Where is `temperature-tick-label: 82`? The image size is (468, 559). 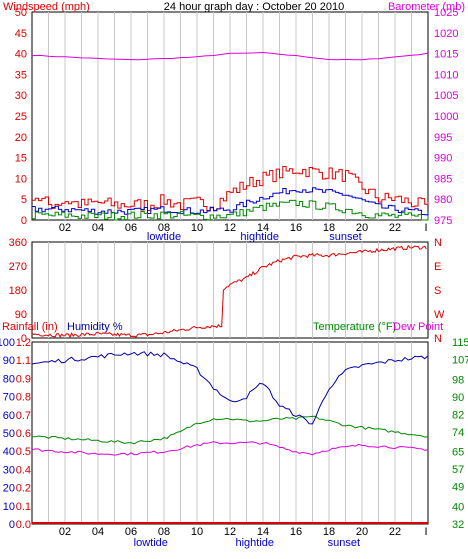 temperature-tick-label: 82 is located at coordinates (458, 415).